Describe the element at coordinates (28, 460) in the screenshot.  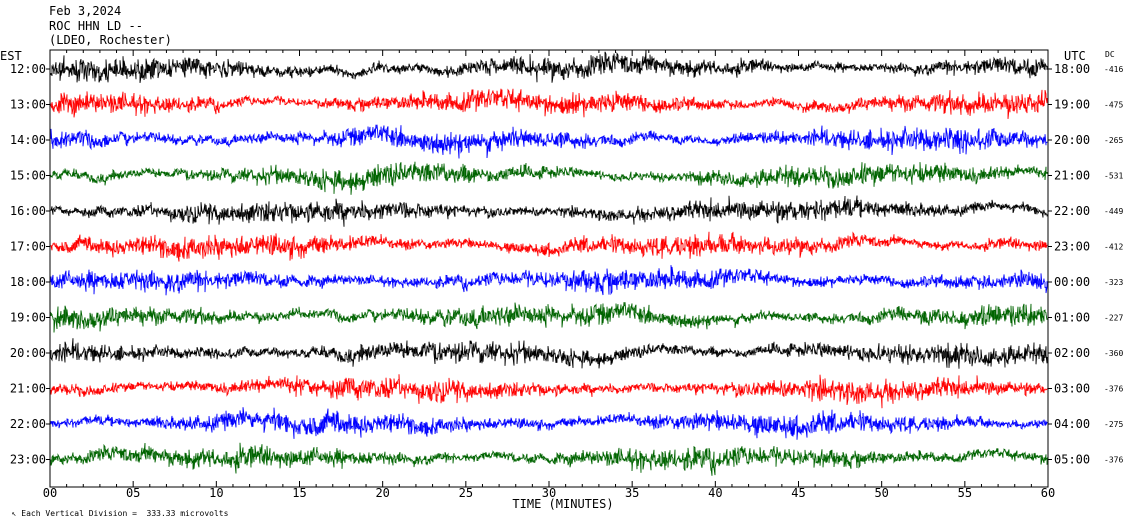
I see `est-hour-label: 23:00` at that location.